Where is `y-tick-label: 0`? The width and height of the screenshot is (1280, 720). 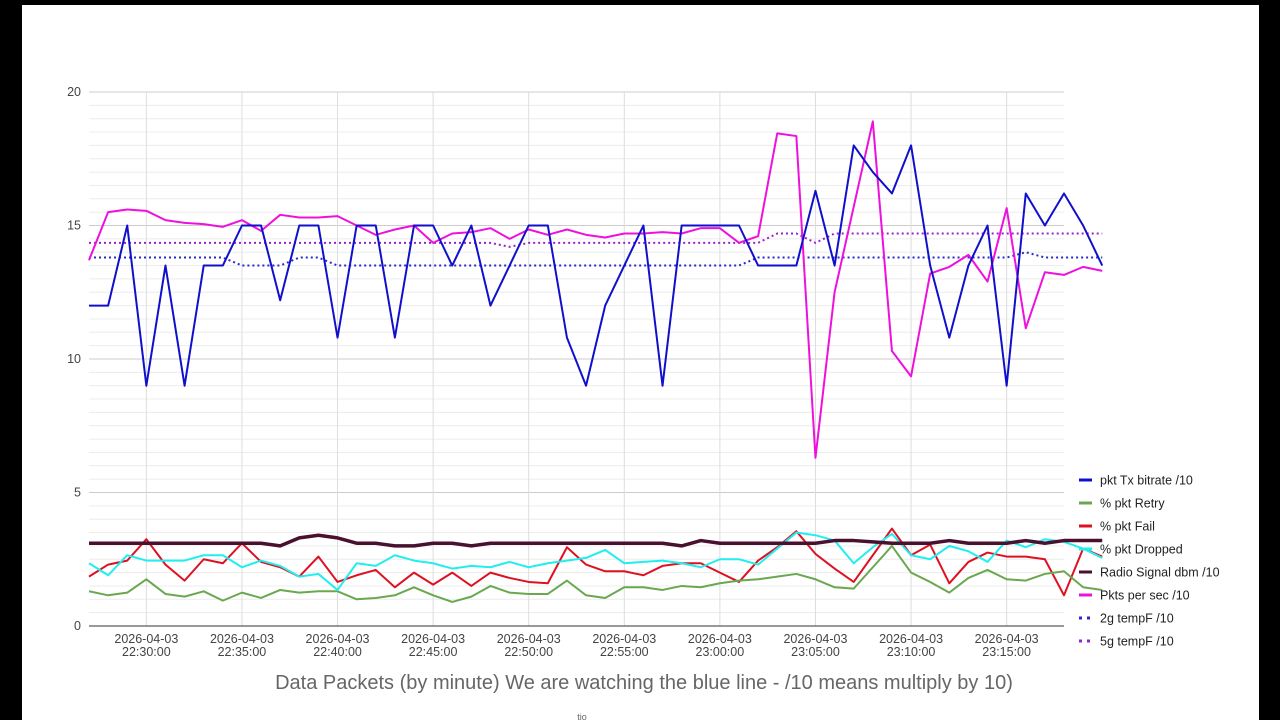 y-tick-label: 0 is located at coordinates (77, 626).